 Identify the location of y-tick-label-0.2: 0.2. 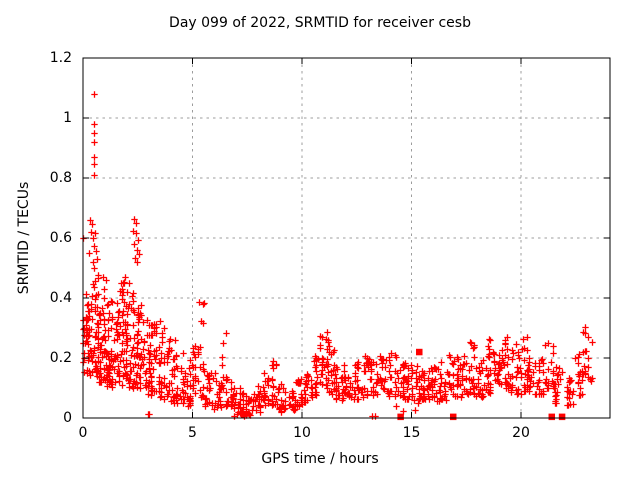
(60, 358).